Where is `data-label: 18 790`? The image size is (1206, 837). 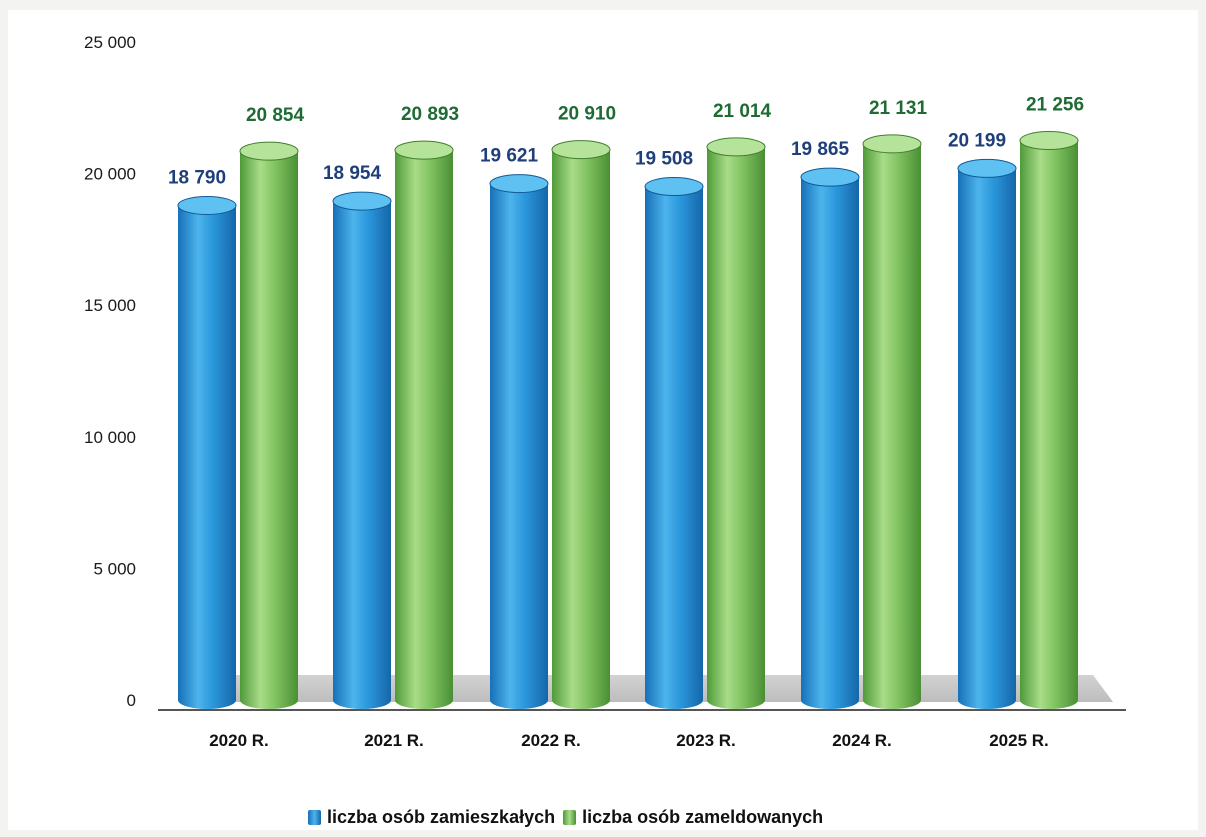 data-label: 18 790 is located at coordinates (197, 177).